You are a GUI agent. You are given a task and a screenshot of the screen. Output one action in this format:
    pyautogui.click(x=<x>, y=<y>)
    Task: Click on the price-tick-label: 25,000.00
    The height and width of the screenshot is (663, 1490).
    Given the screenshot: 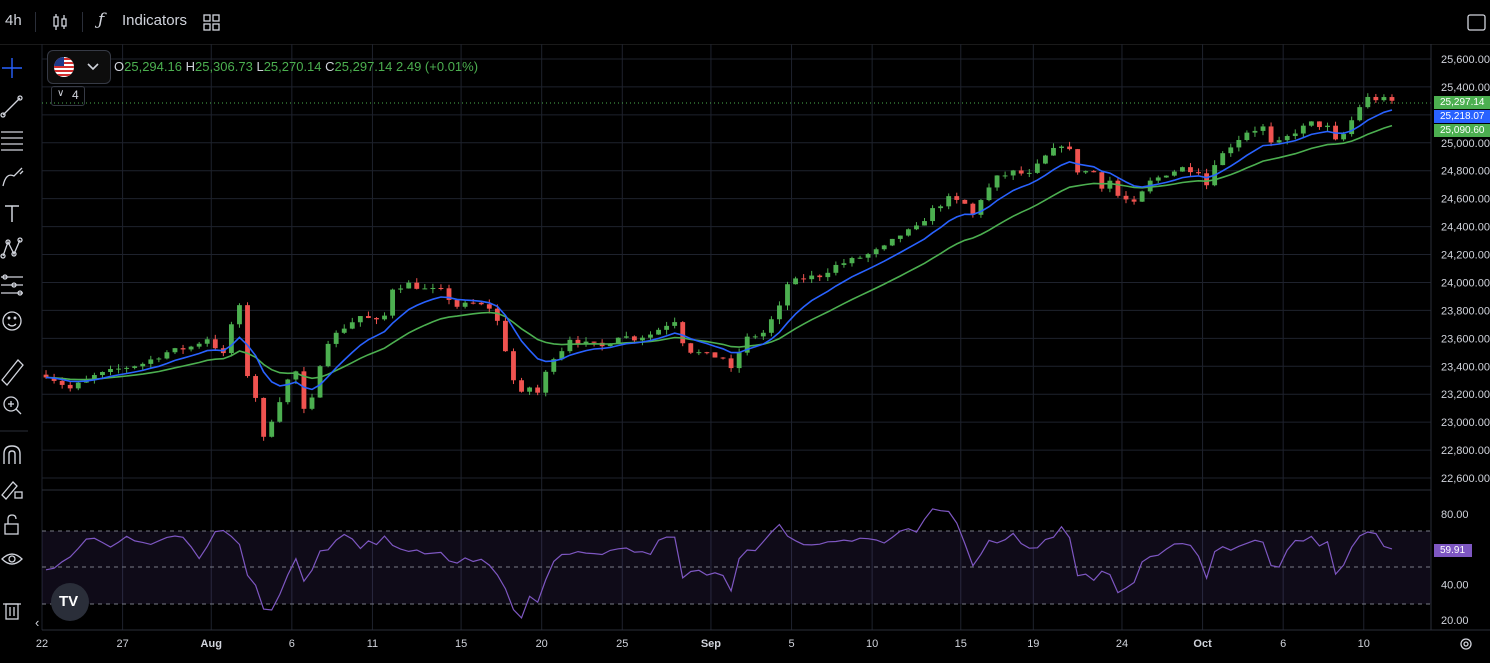 What is the action you would take?
    pyautogui.click(x=1465, y=144)
    